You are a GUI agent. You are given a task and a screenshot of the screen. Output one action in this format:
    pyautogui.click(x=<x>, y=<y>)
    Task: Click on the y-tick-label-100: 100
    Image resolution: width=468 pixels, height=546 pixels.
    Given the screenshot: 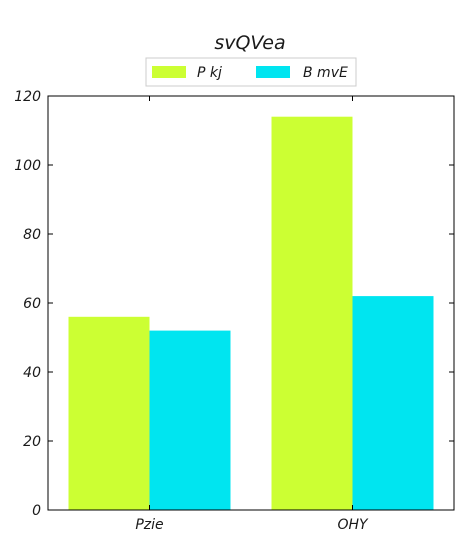 What is the action you would take?
    pyautogui.click(x=27, y=166)
    